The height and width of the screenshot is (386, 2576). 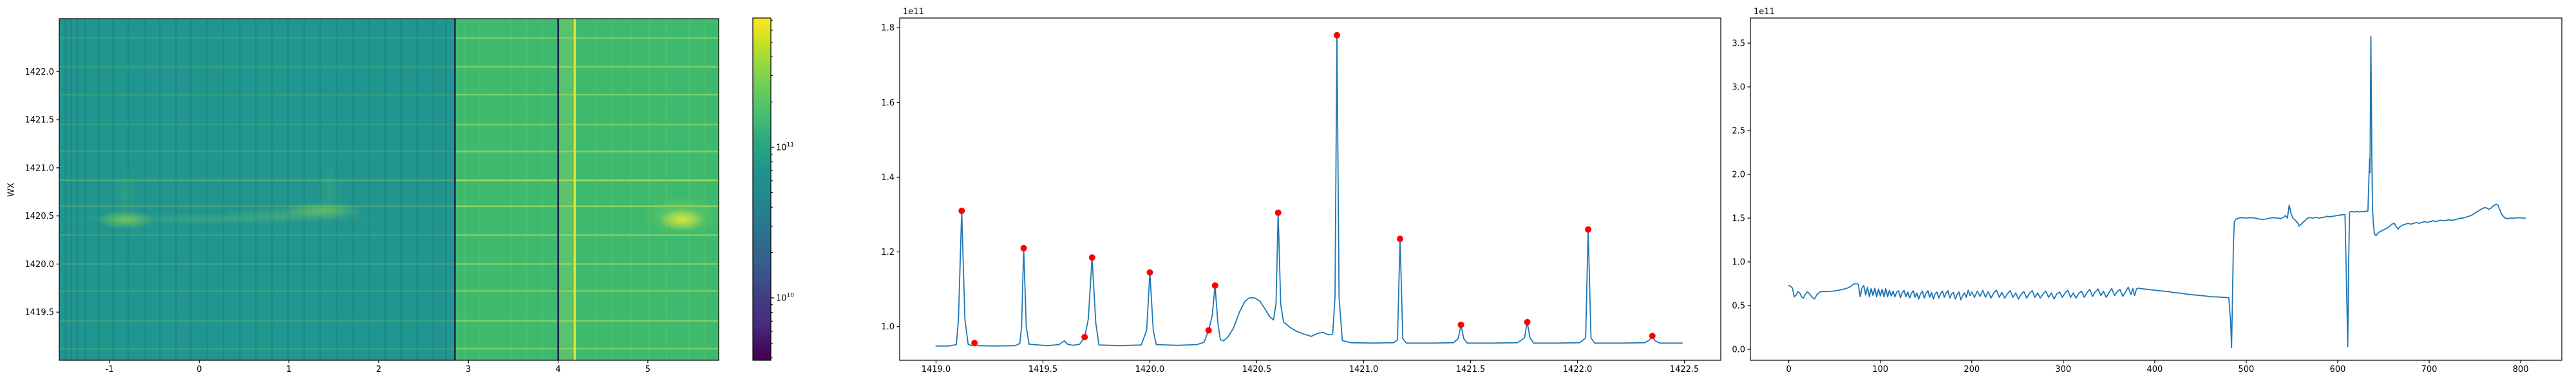 What do you see at coordinates (11, 190) in the screenshot?
I see `heatmap-ylabel: WX` at bounding box center [11, 190].